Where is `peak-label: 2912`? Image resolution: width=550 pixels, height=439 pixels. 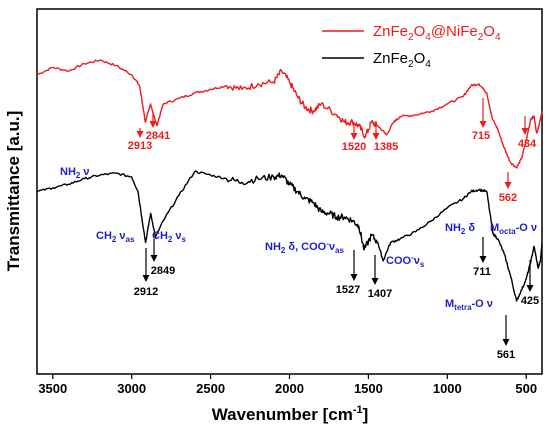
peak-label: 2912 is located at coordinates (146, 292).